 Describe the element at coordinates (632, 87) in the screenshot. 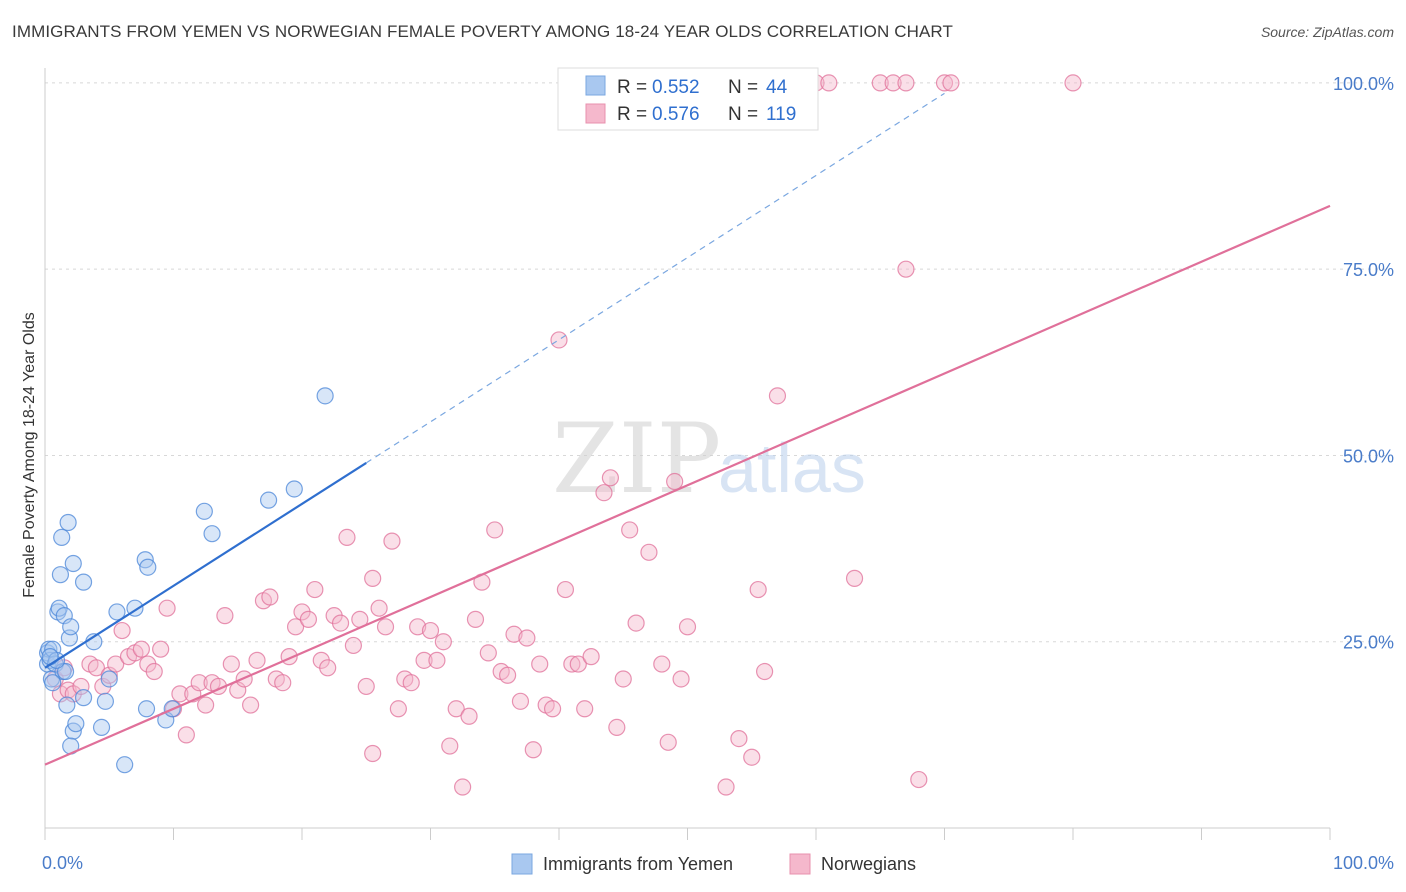

I see `legend-r-label-yemen: R =` at that location.